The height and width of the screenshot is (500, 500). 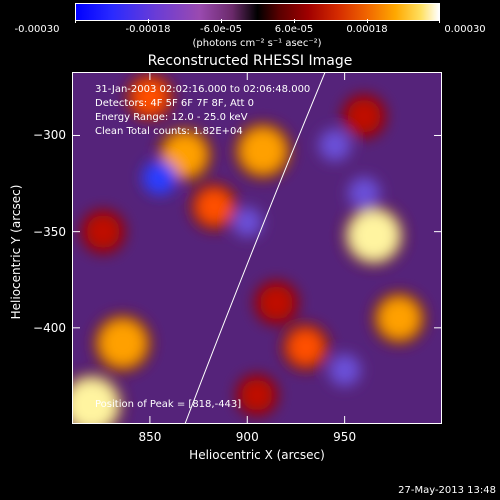 What do you see at coordinates (257, 43) in the screenshot?
I see `colorbar-units: (photons cm⁻² s⁻¹ asec⁻²)` at bounding box center [257, 43].